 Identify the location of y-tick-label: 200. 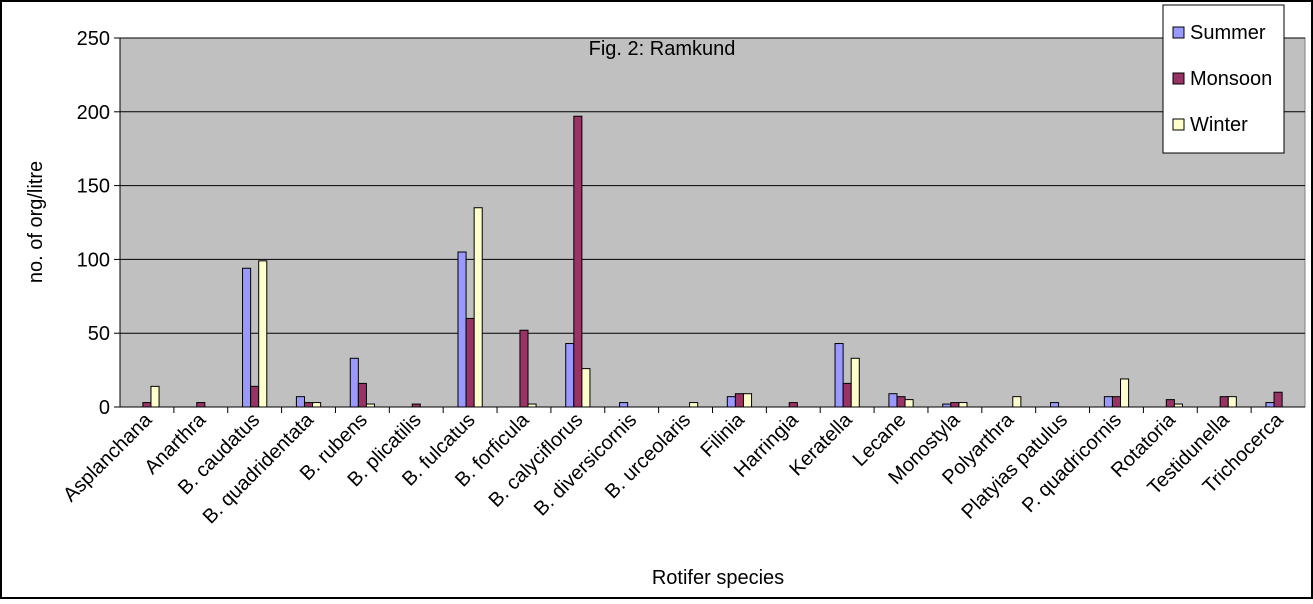
(93, 113).